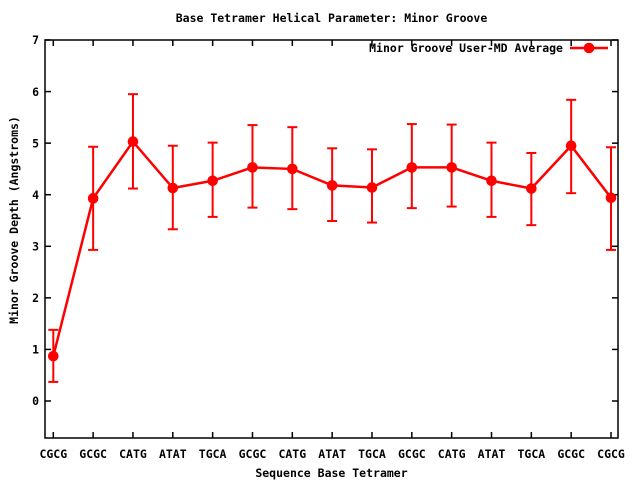  What do you see at coordinates (466, 48) in the screenshot?
I see `legend-label: Minor Groove User-MD Average` at bounding box center [466, 48].